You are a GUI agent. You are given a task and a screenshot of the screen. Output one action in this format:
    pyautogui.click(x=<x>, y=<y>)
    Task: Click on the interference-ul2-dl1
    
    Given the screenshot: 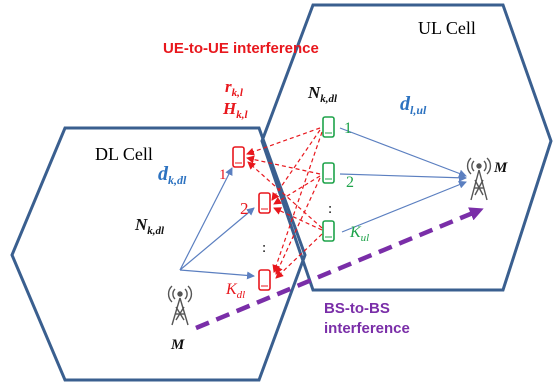 What is the action you would take?
    pyautogui.click(x=283, y=165)
    